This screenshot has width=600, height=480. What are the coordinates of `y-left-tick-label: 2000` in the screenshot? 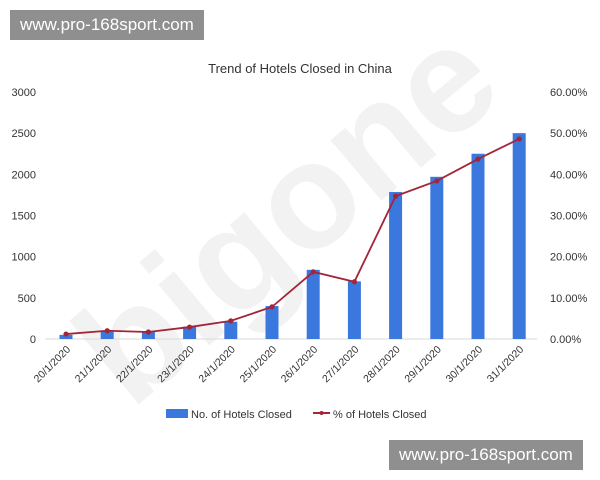 It's located at (24, 175).